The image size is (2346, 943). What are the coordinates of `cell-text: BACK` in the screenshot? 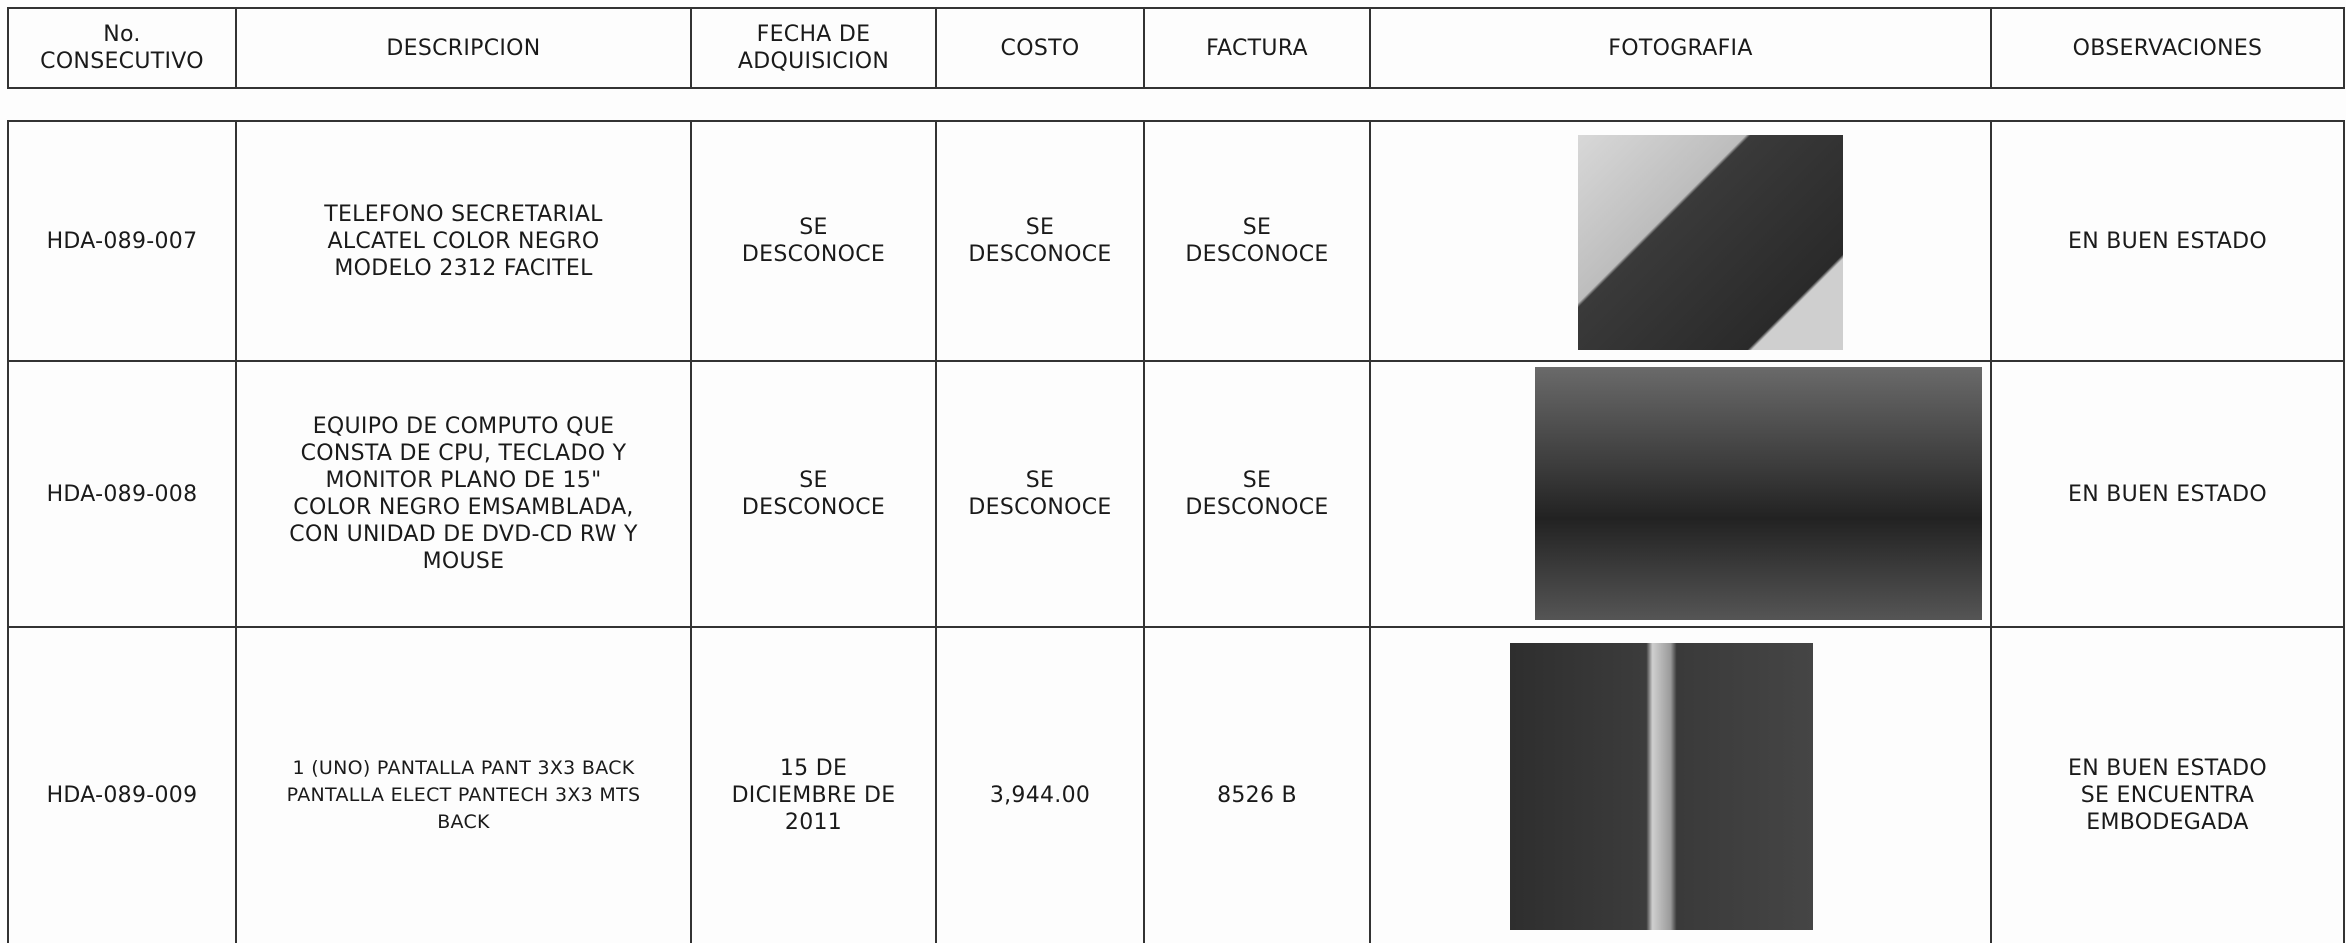 It's located at (463, 821).